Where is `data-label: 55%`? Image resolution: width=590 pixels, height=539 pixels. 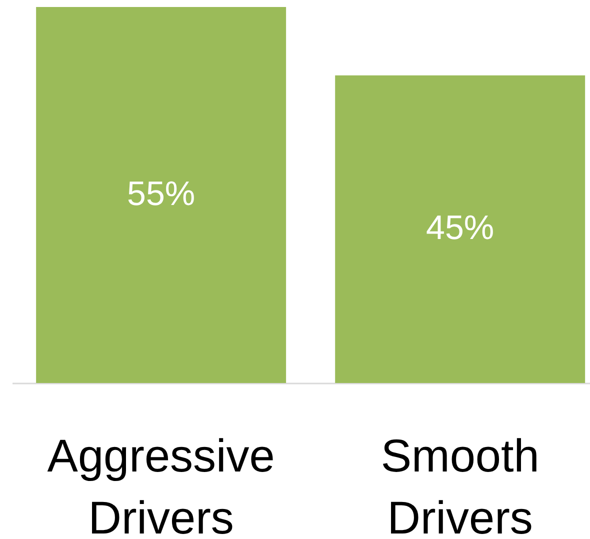
data-label: 55% is located at coordinates (161, 194).